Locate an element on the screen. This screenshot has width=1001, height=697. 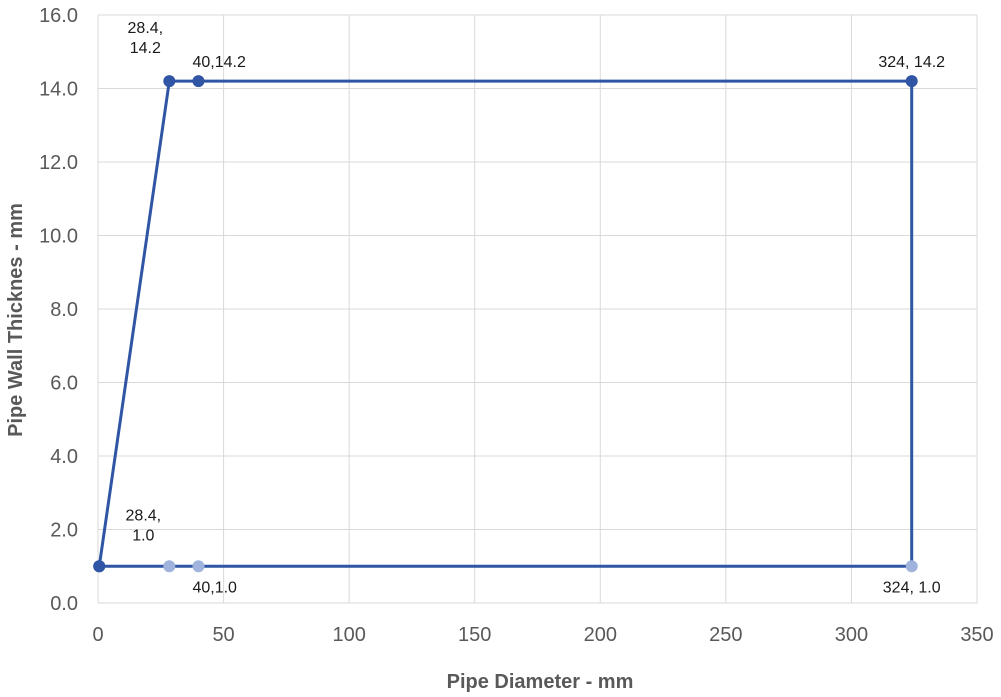
y-tick-label: 10.0 is located at coordinates (58, 237).